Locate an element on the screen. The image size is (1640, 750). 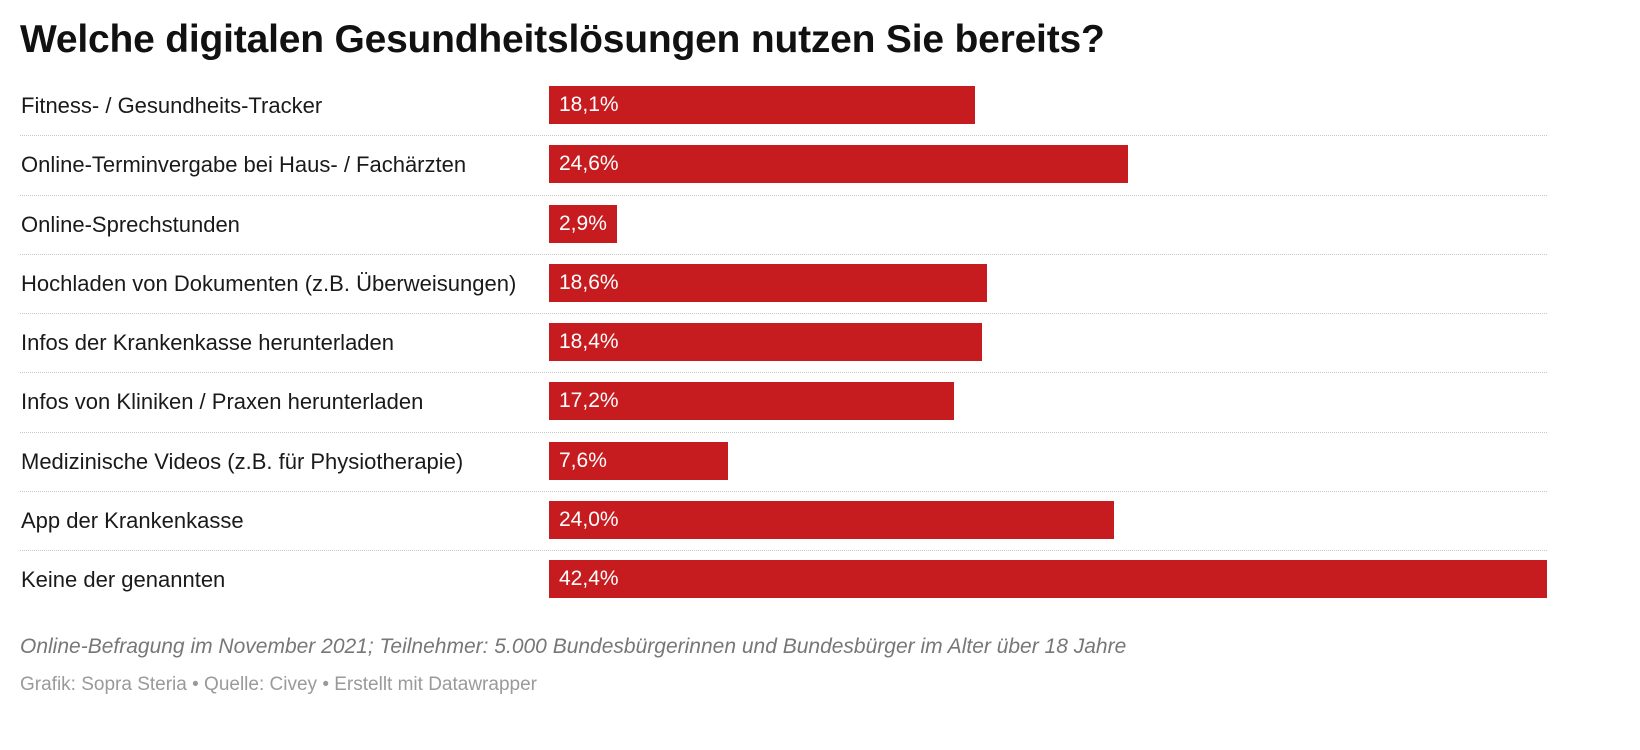
bar-value-label: 24,6% is located at coordinates (589, 164).